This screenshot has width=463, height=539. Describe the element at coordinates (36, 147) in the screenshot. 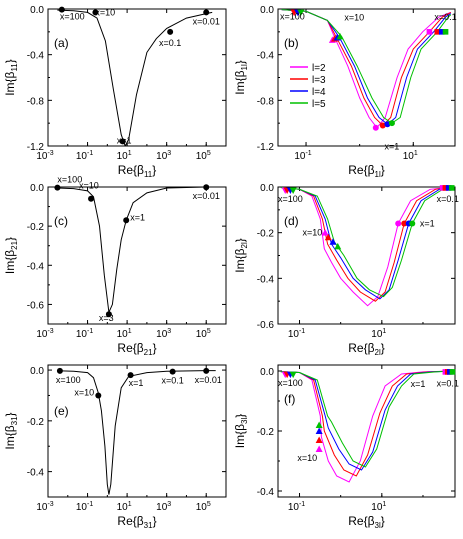

I see `y-tick-label: -1.2` at that location.